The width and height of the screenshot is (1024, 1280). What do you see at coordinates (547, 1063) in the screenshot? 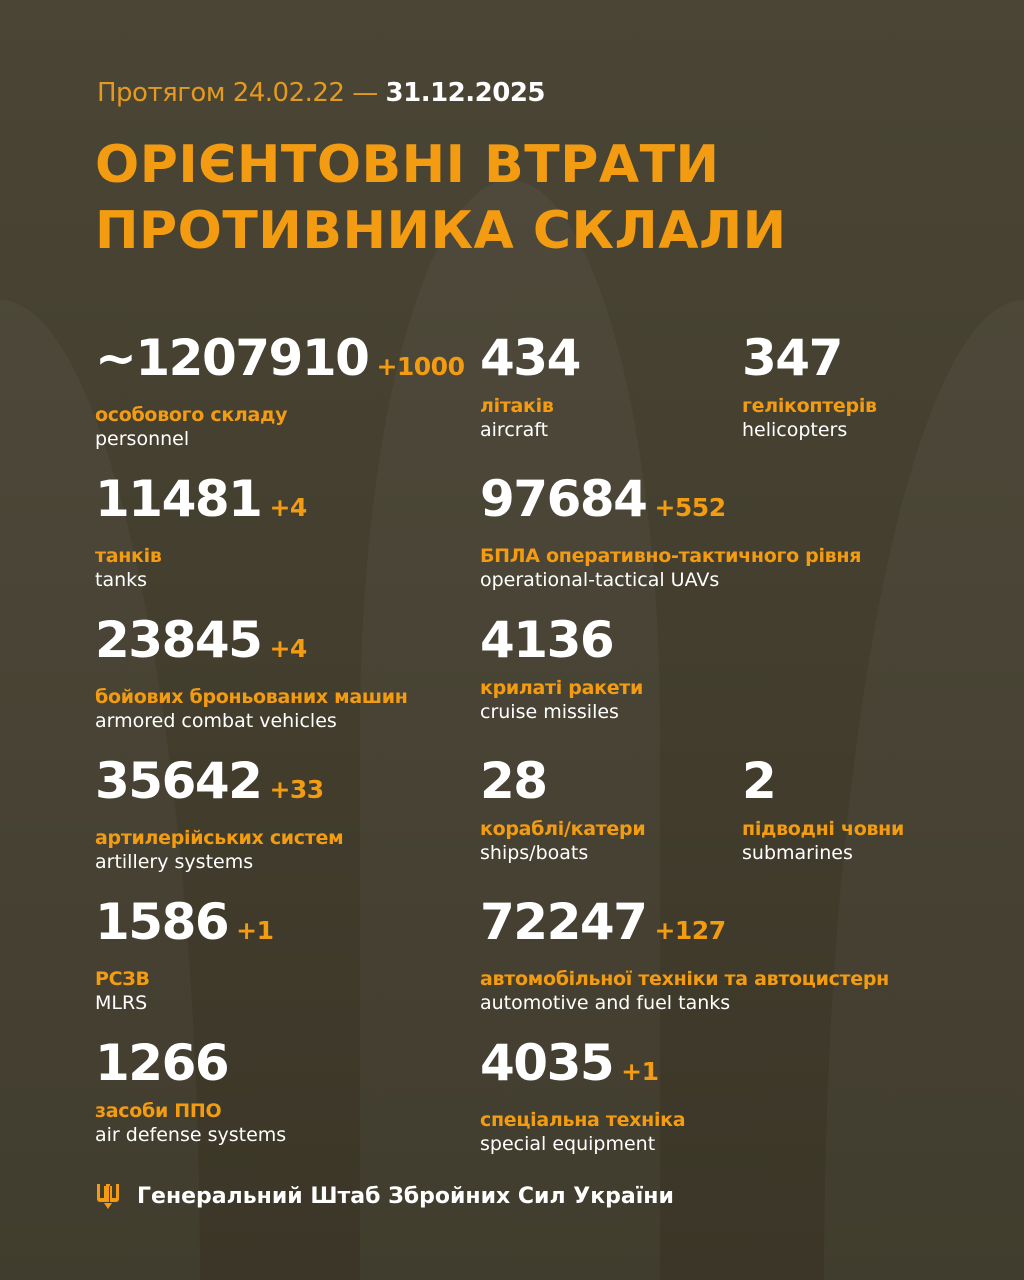
I see `stat-number: 4035` at bounding box center [547, 1063].